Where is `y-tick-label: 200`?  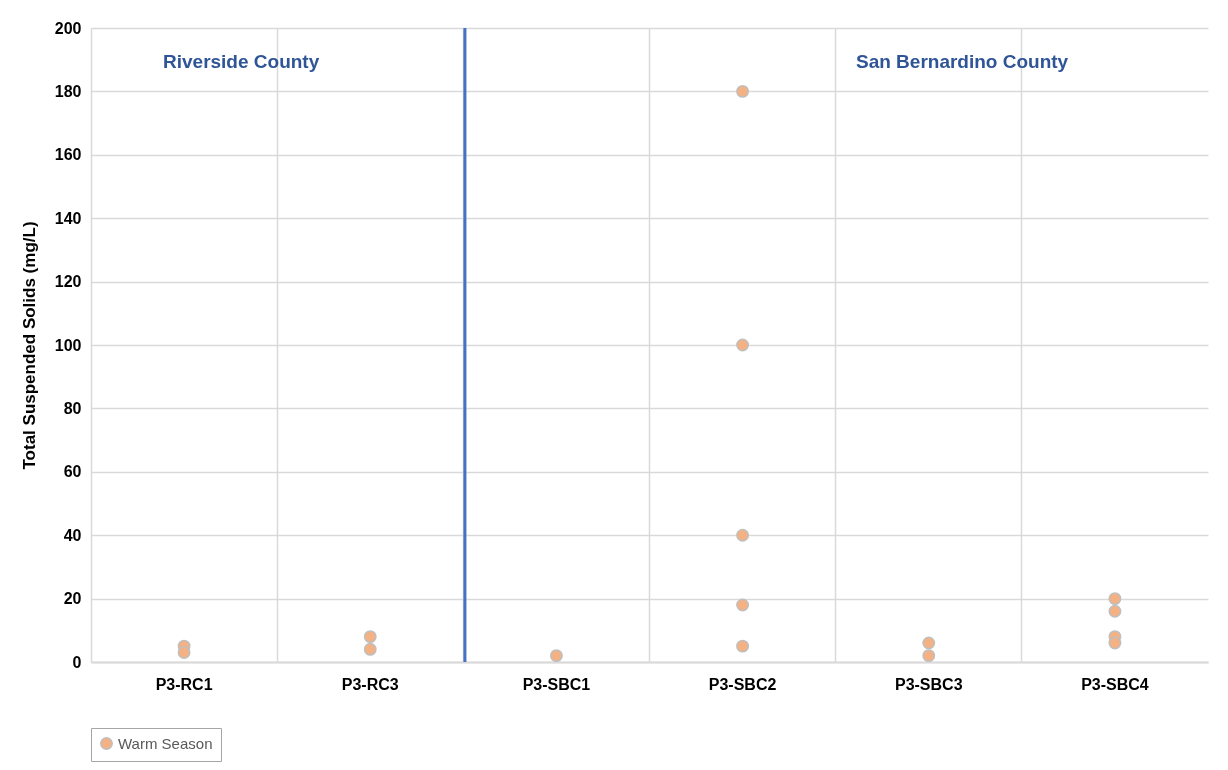 y-tick-label: 200 is located at coordinates (68, 28).